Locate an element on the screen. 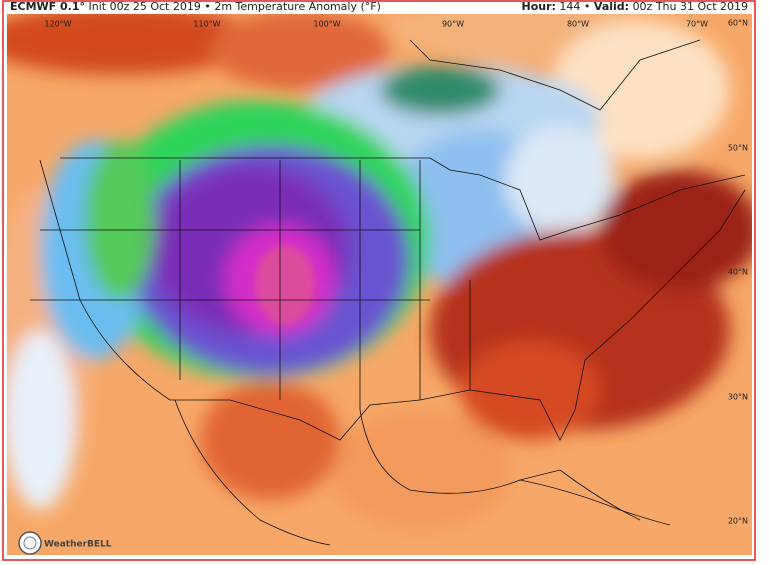 This screenshot has width=769, height=565. longitude-label: 80°W is located at coordinates (578, 24).